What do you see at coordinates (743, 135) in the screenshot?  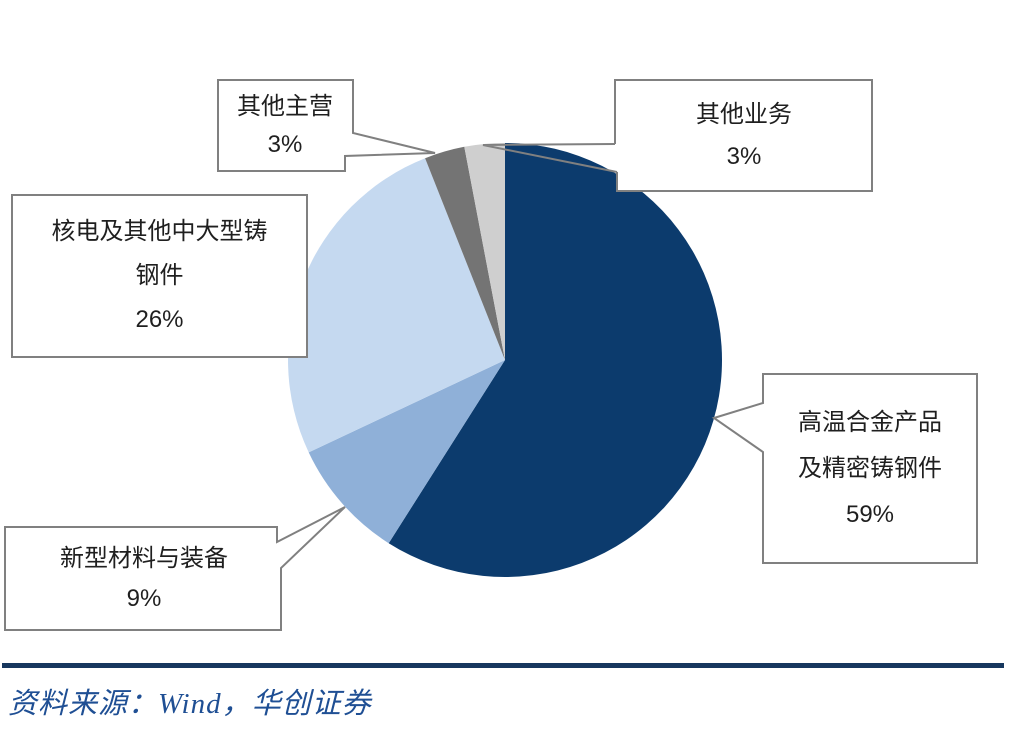 I see `callout-box-other-business` at bounding box center [743, 135].